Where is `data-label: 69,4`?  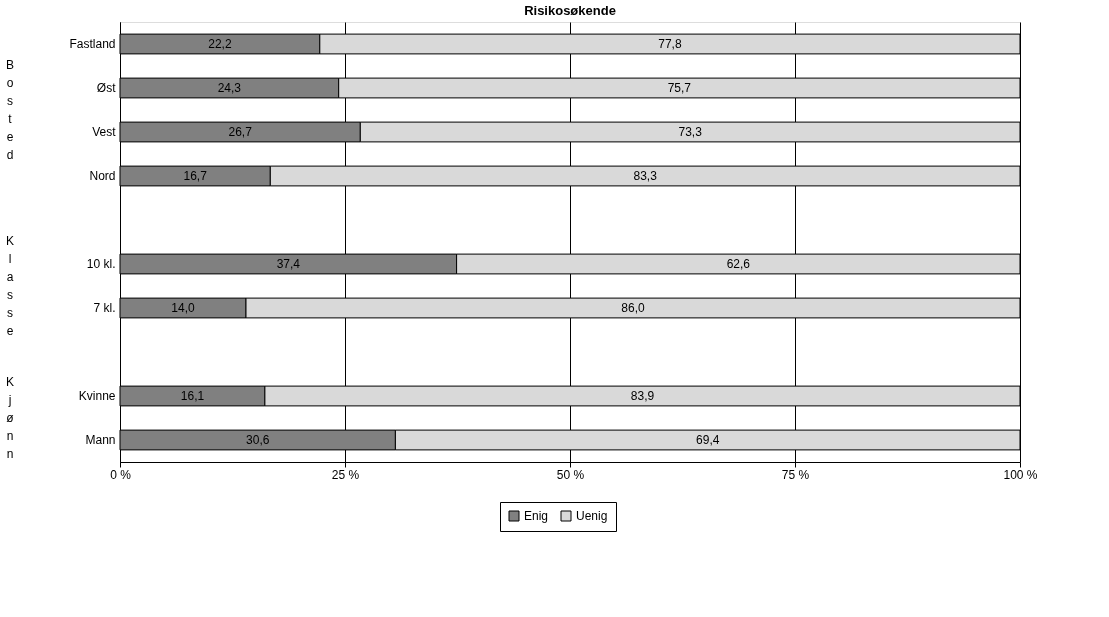 data-label: 69,4 is located at coordinates (708, 440).